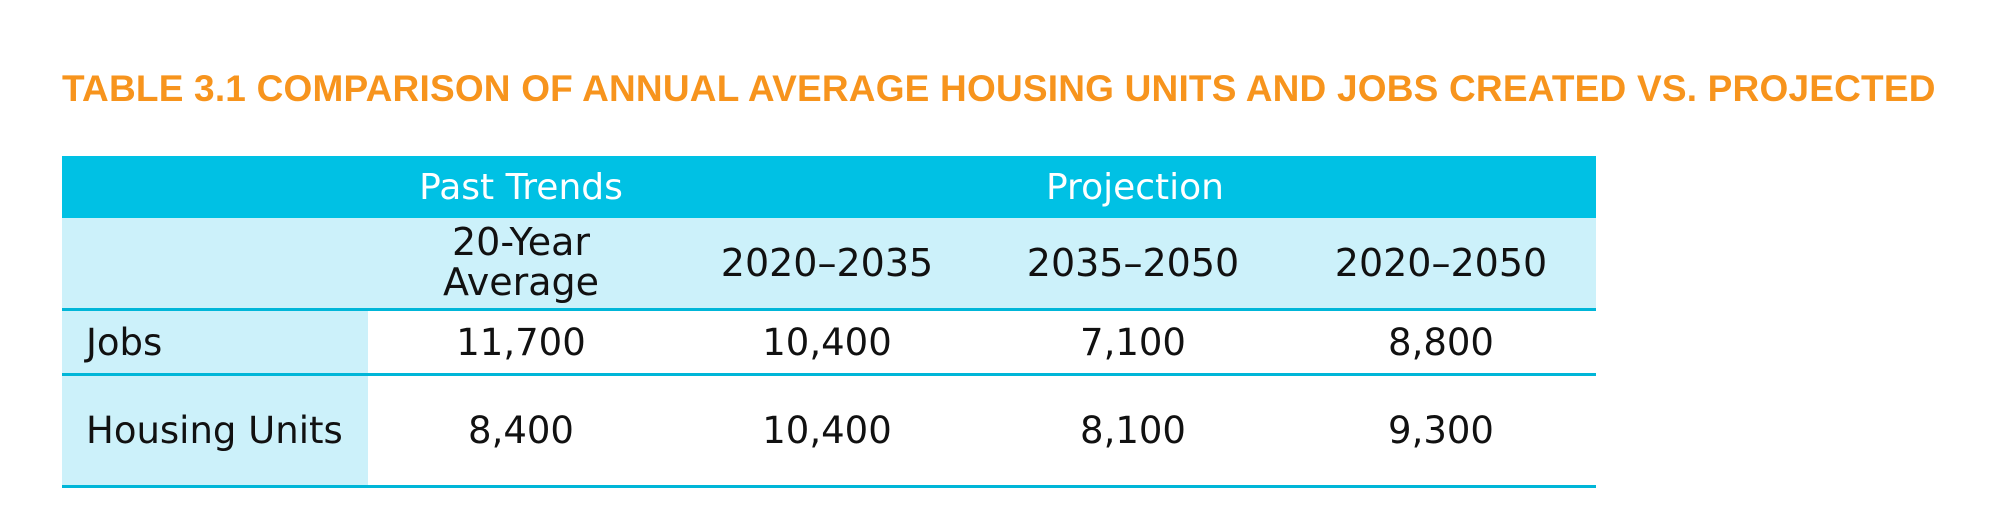  I want to click on jobs-2020-2050: 8,800, so click(1441, 342).